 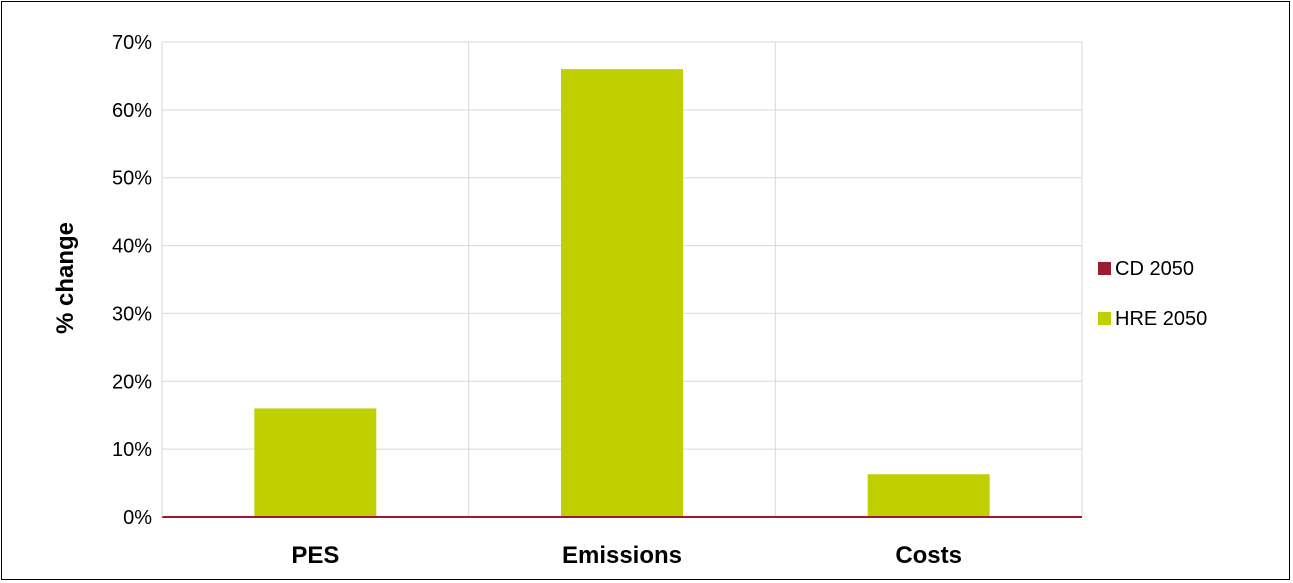 What do you see at coordinates (928, 555) in the screenshot?
I see `x-category-label: Costs` at bounding box center [928, 555].